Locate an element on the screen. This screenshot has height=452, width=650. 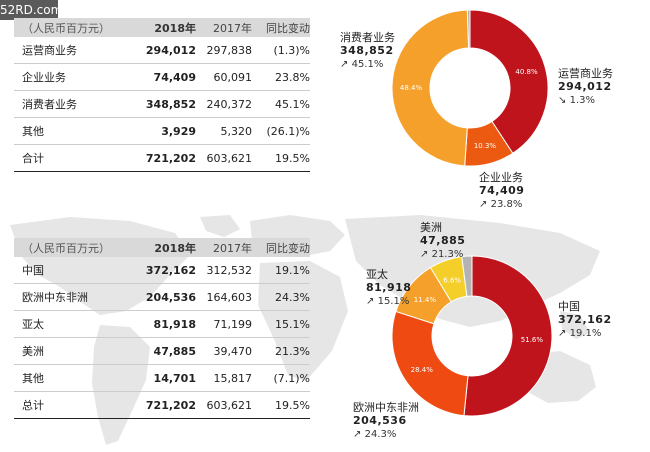
value-2018: 294,012 is located at coordinates (170, 50).